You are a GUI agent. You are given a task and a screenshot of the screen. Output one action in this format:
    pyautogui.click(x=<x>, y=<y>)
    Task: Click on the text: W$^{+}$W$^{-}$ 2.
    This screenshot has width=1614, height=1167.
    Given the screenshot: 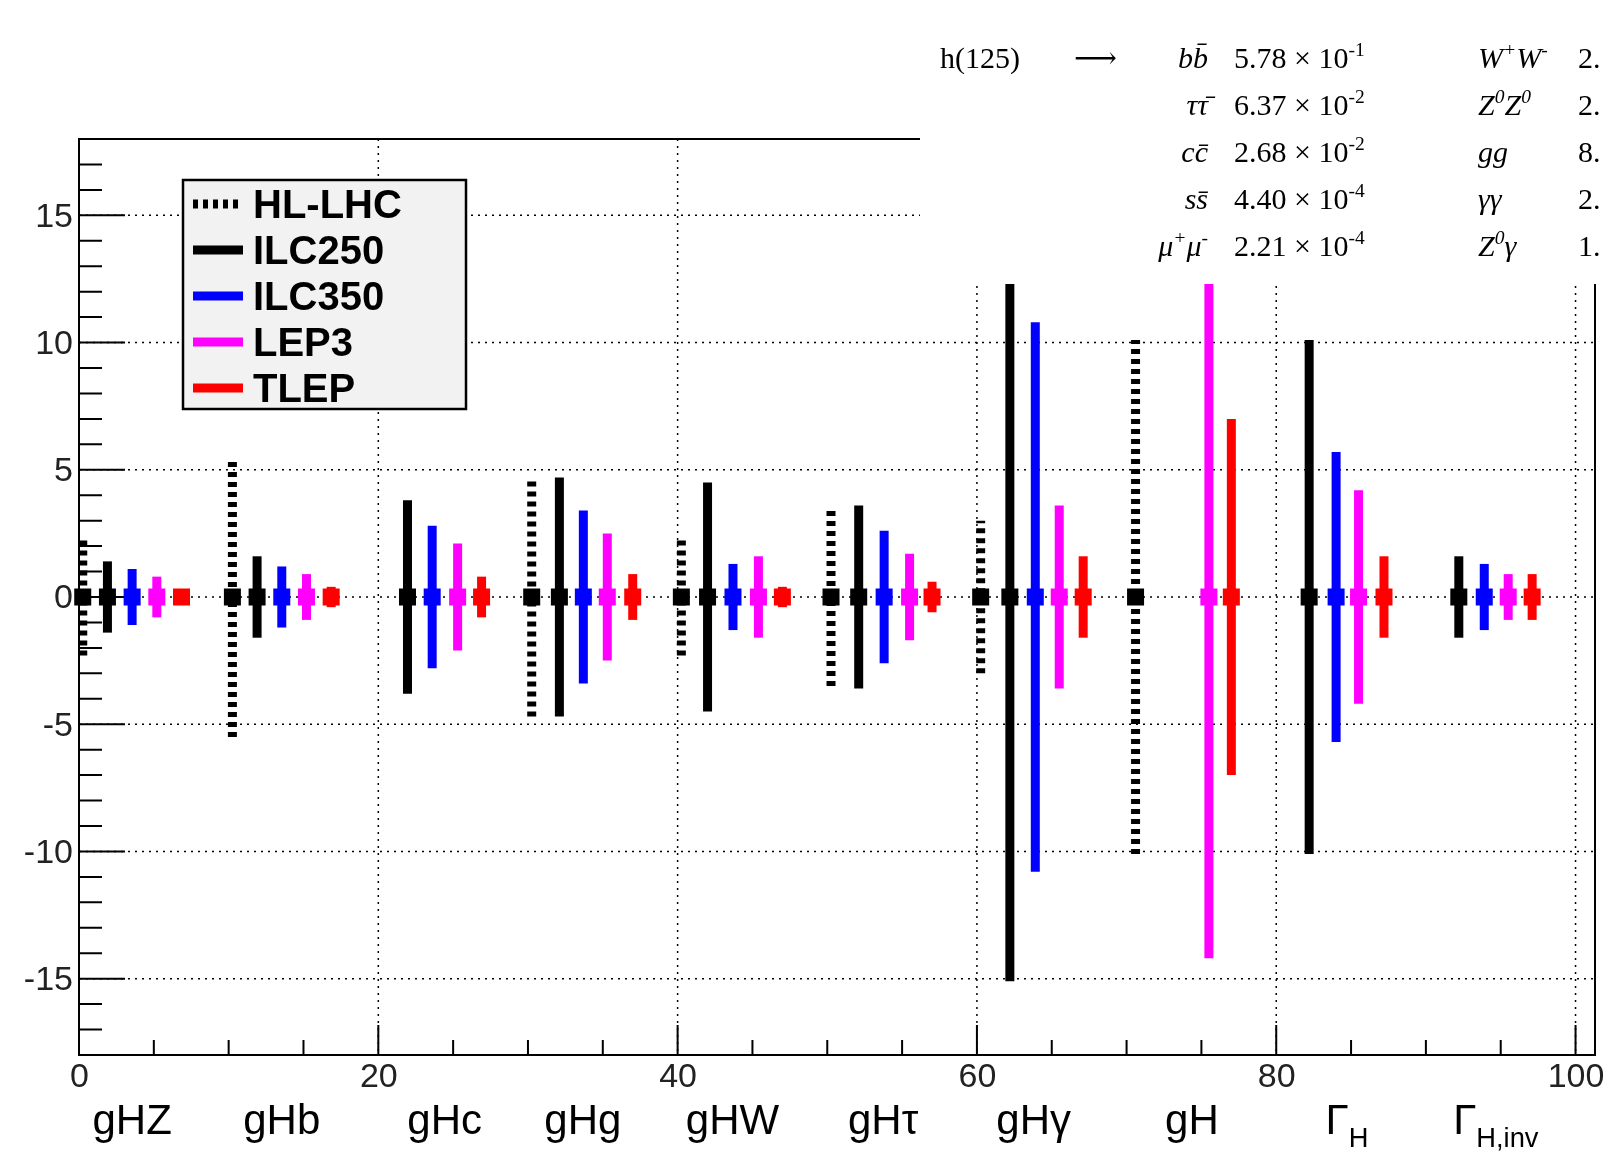 What is the action you would take?
    pyautogui.click(x=1539, y=56)
    